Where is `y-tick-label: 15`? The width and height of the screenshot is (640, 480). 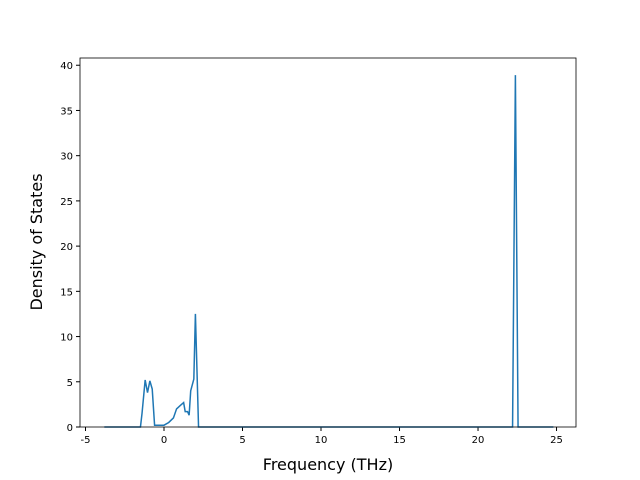 y-tick-label: 15 is located at coordinates (66, 292).